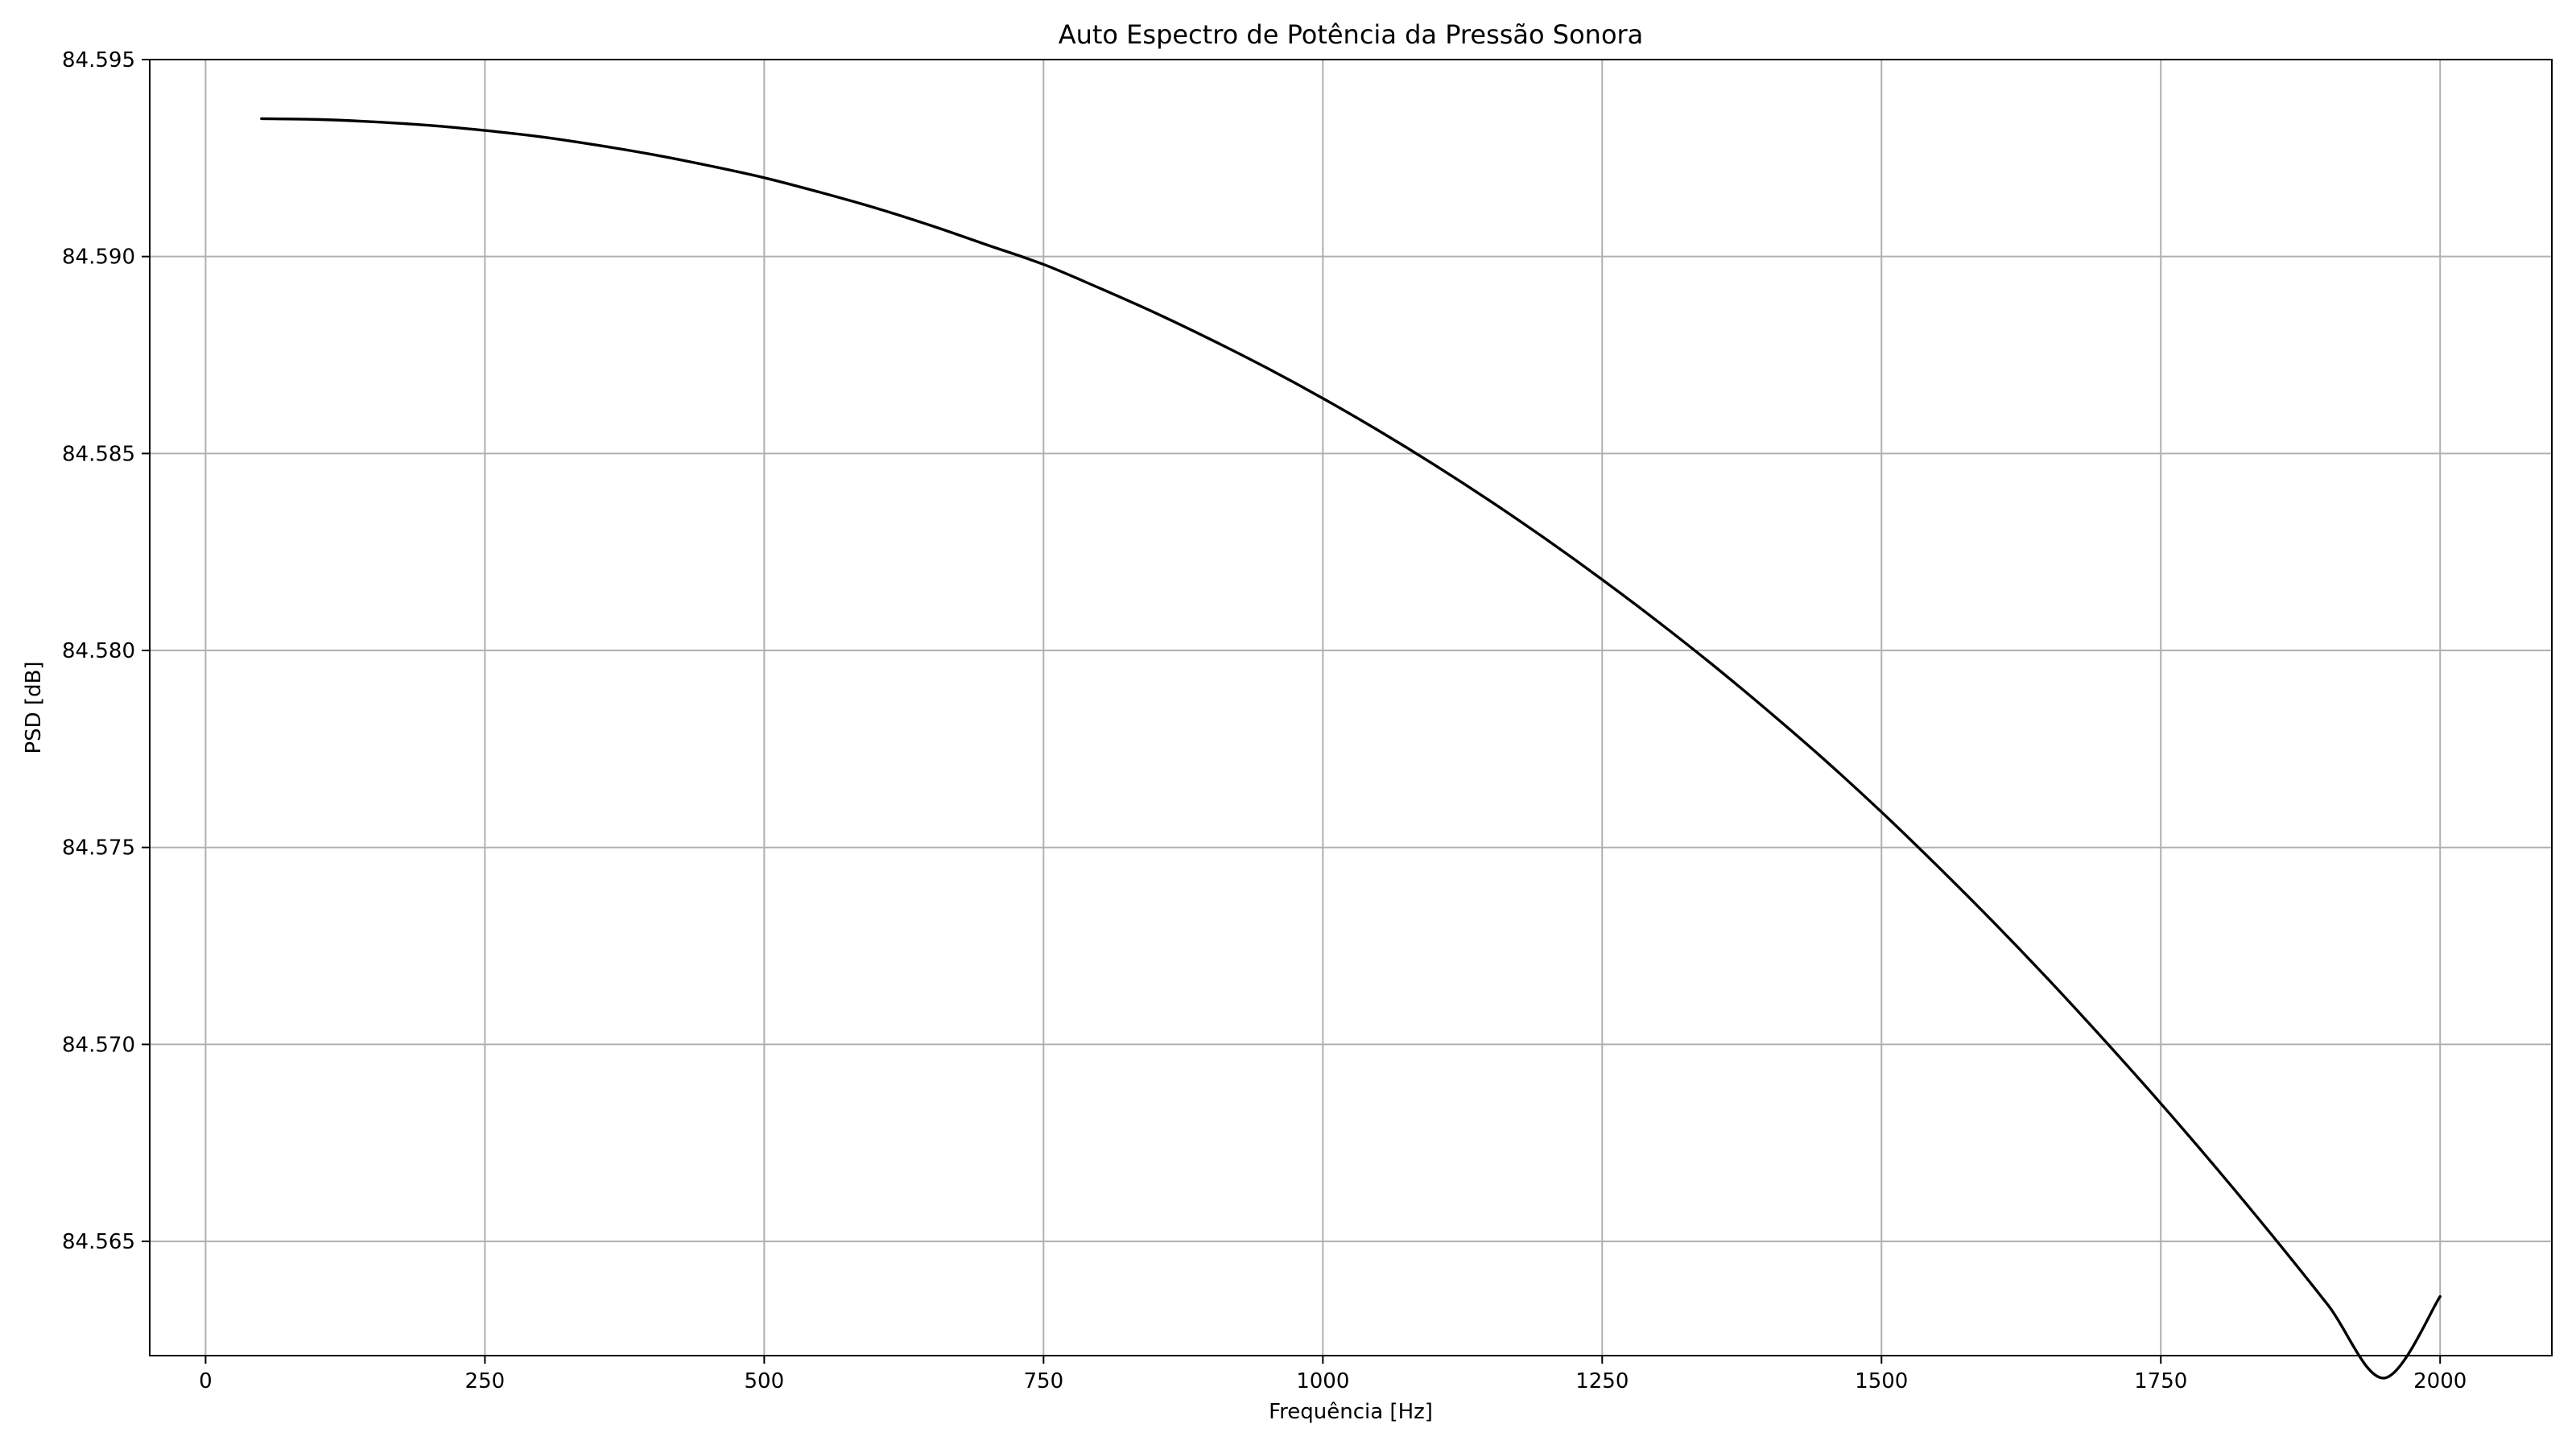 This screenshot has width=2576, height=1449. Describe the element at coordinates (1602, 1381) in the screenshot. I see `x-tick-label: 1250` at that location.